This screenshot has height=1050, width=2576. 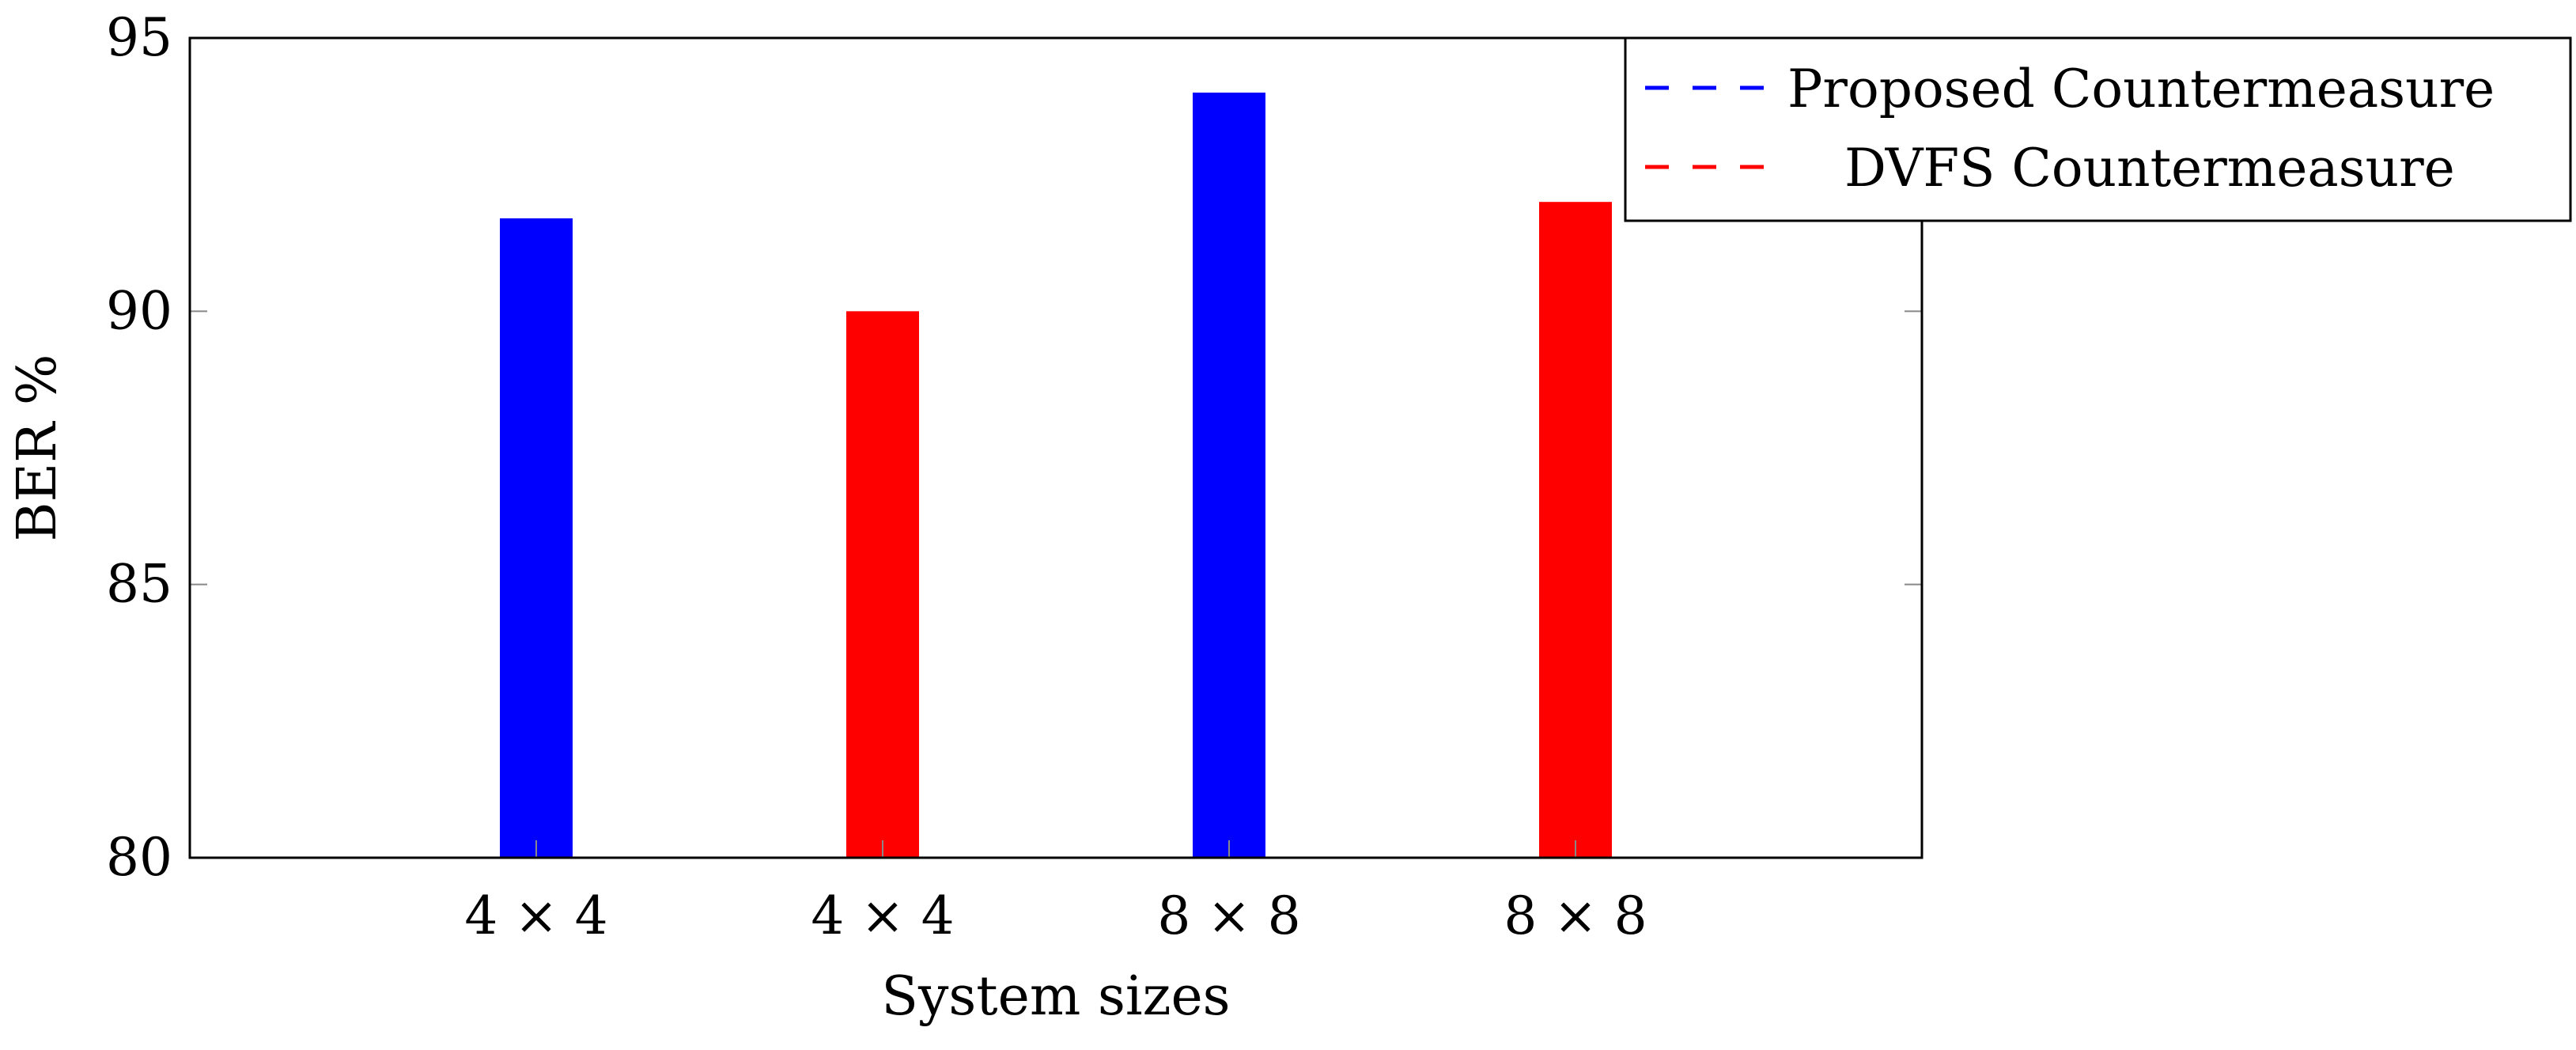 What do you see at coordinates (1228, 916) in the screenshot?
I see `x-tick-label-2: 8 × 8` at bounding box center [1228, 916].